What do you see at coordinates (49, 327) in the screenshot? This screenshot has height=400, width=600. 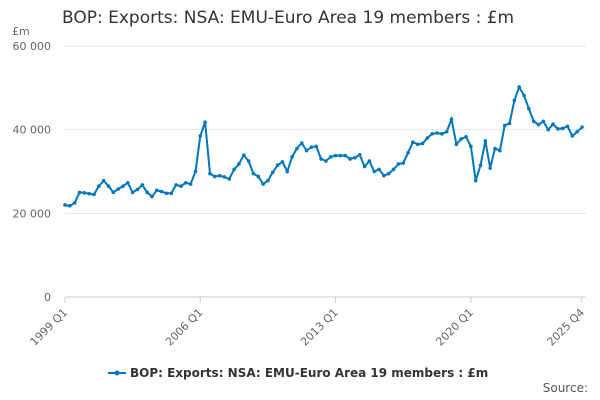 I see `x-tick-label: 1999 Q1` at bounding box center [49, 327].